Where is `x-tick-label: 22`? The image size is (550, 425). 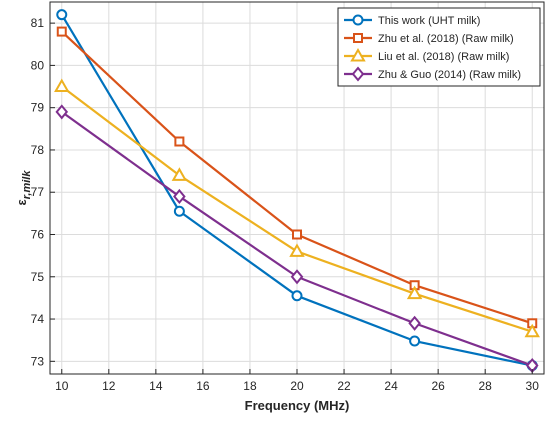 x-tick-label: 22 is located at coordinates (344, 386).